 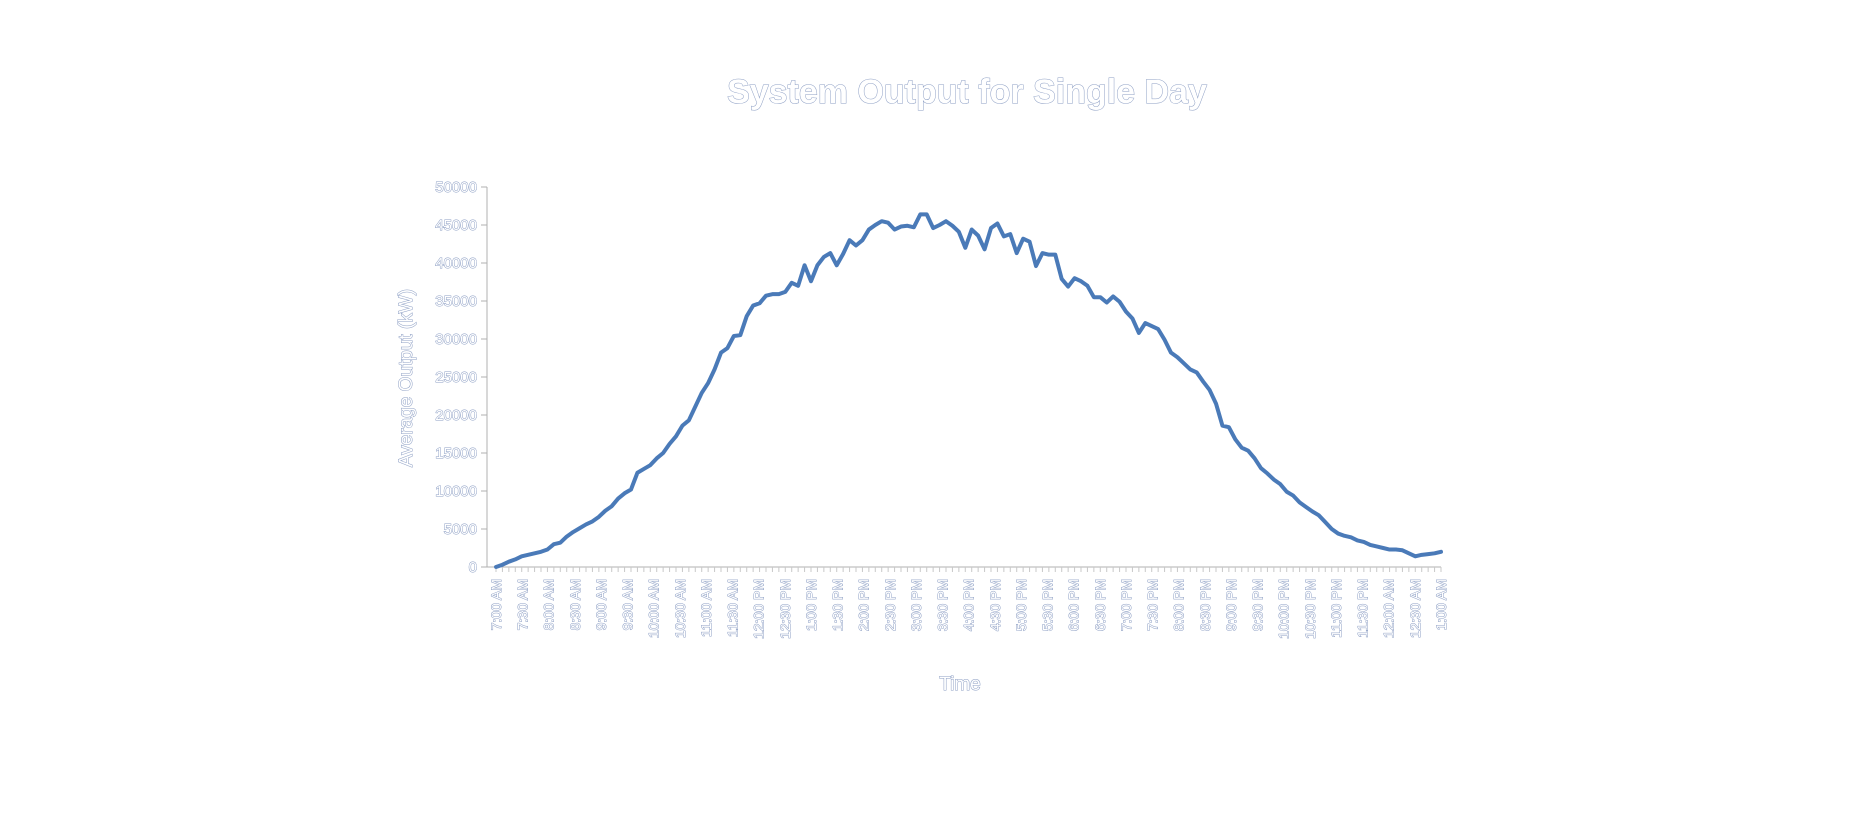 What do you see at coordinates (575, 604) in the screenshot?
I see `x-tick-label: 8:30 AM` at bounding box center [575, 604].